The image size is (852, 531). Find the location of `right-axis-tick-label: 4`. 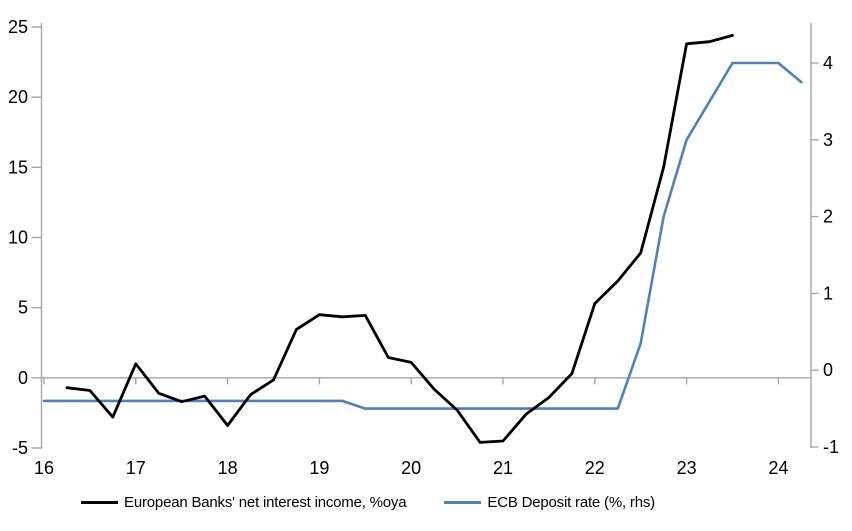

right-axis-tick-label: 4 is located at coordinates (828, 63).